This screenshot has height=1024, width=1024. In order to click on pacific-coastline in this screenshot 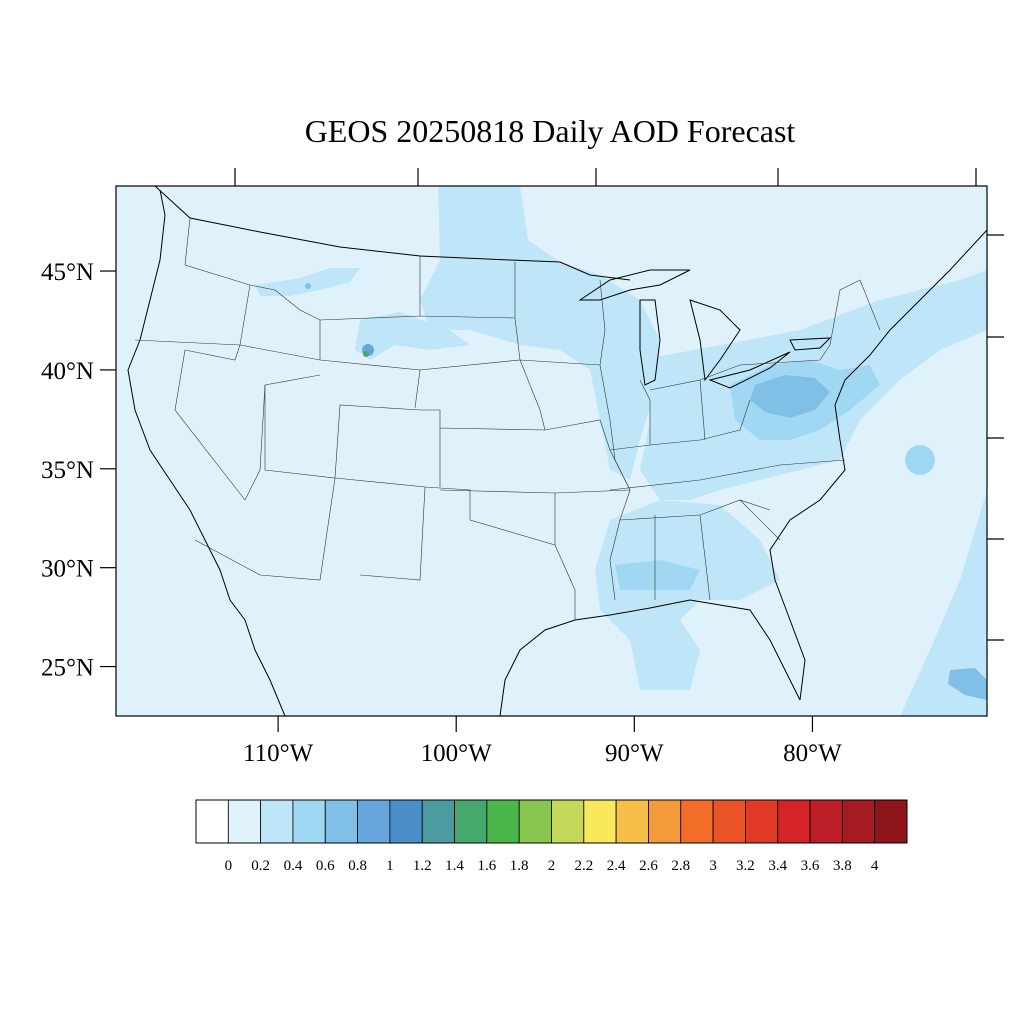, I will do `click(186, 405)`.